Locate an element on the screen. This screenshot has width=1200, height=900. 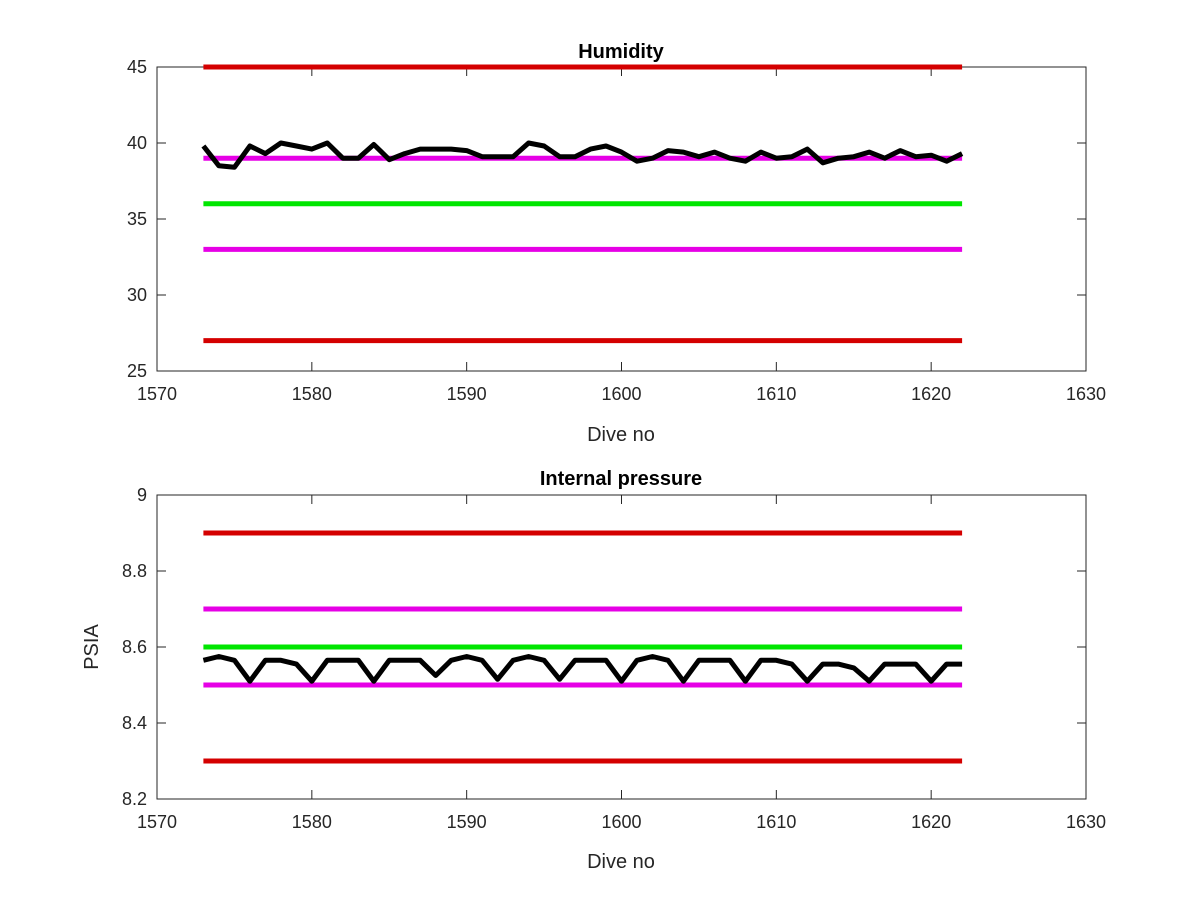
y-tick-label: 8.8 is located at coordinates (134, 571).